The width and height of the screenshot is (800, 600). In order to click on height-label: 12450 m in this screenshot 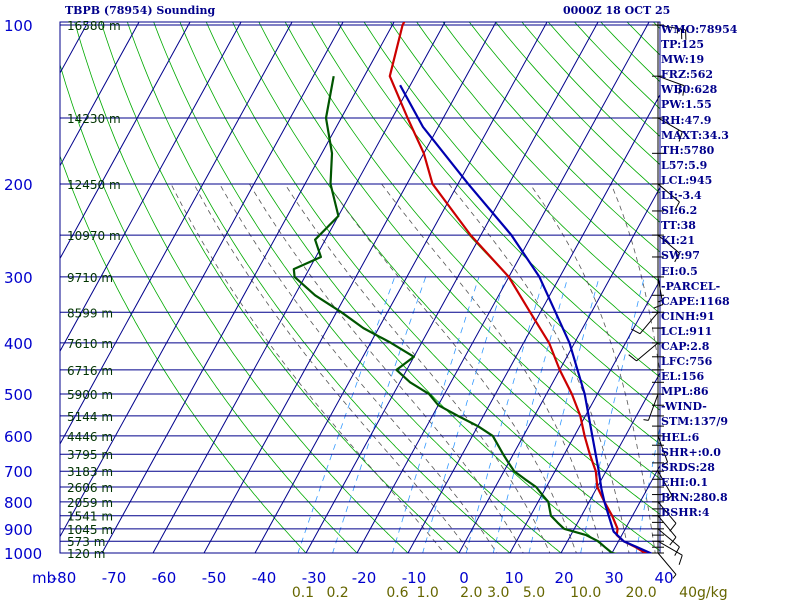, I will do `click(94, 185)`.